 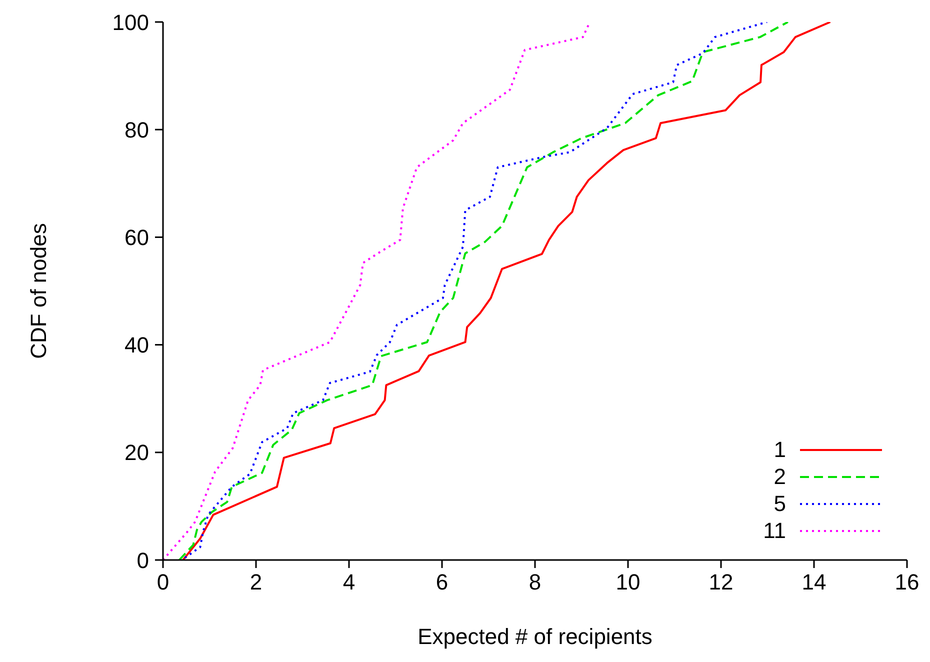 I want to click on x-tick-label: 2, so click(x=256, y=582).